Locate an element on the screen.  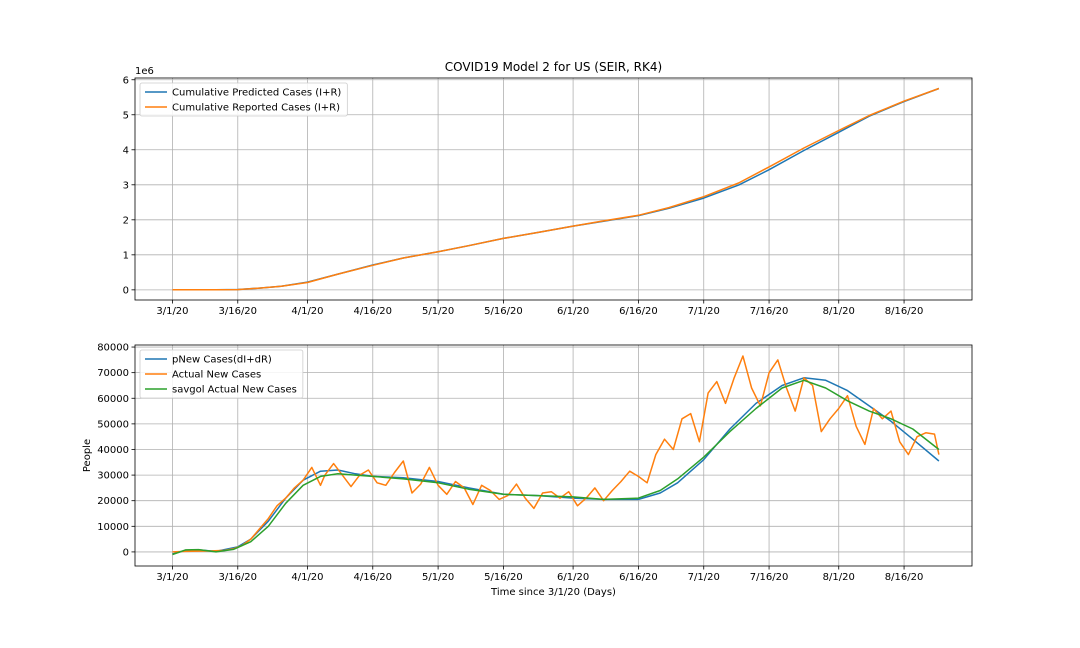
legend-entry: Cumulative Reported Cases (I+R) is located at coordinates (256, 108).